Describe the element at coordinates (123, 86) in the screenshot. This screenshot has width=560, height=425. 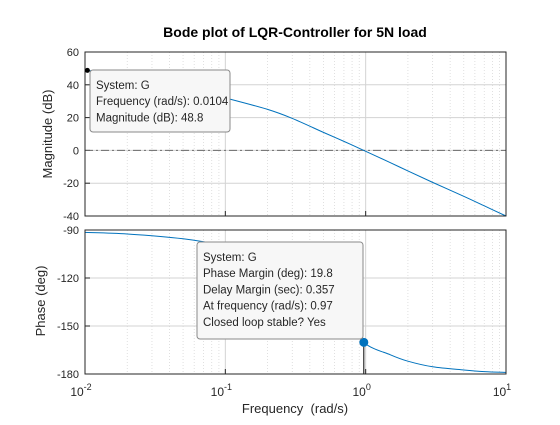
I see `magnitude-datatip-line: System: G` at that location.